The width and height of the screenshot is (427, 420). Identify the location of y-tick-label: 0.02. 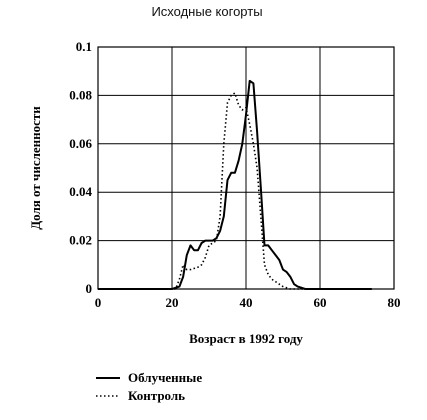
(80, 240).